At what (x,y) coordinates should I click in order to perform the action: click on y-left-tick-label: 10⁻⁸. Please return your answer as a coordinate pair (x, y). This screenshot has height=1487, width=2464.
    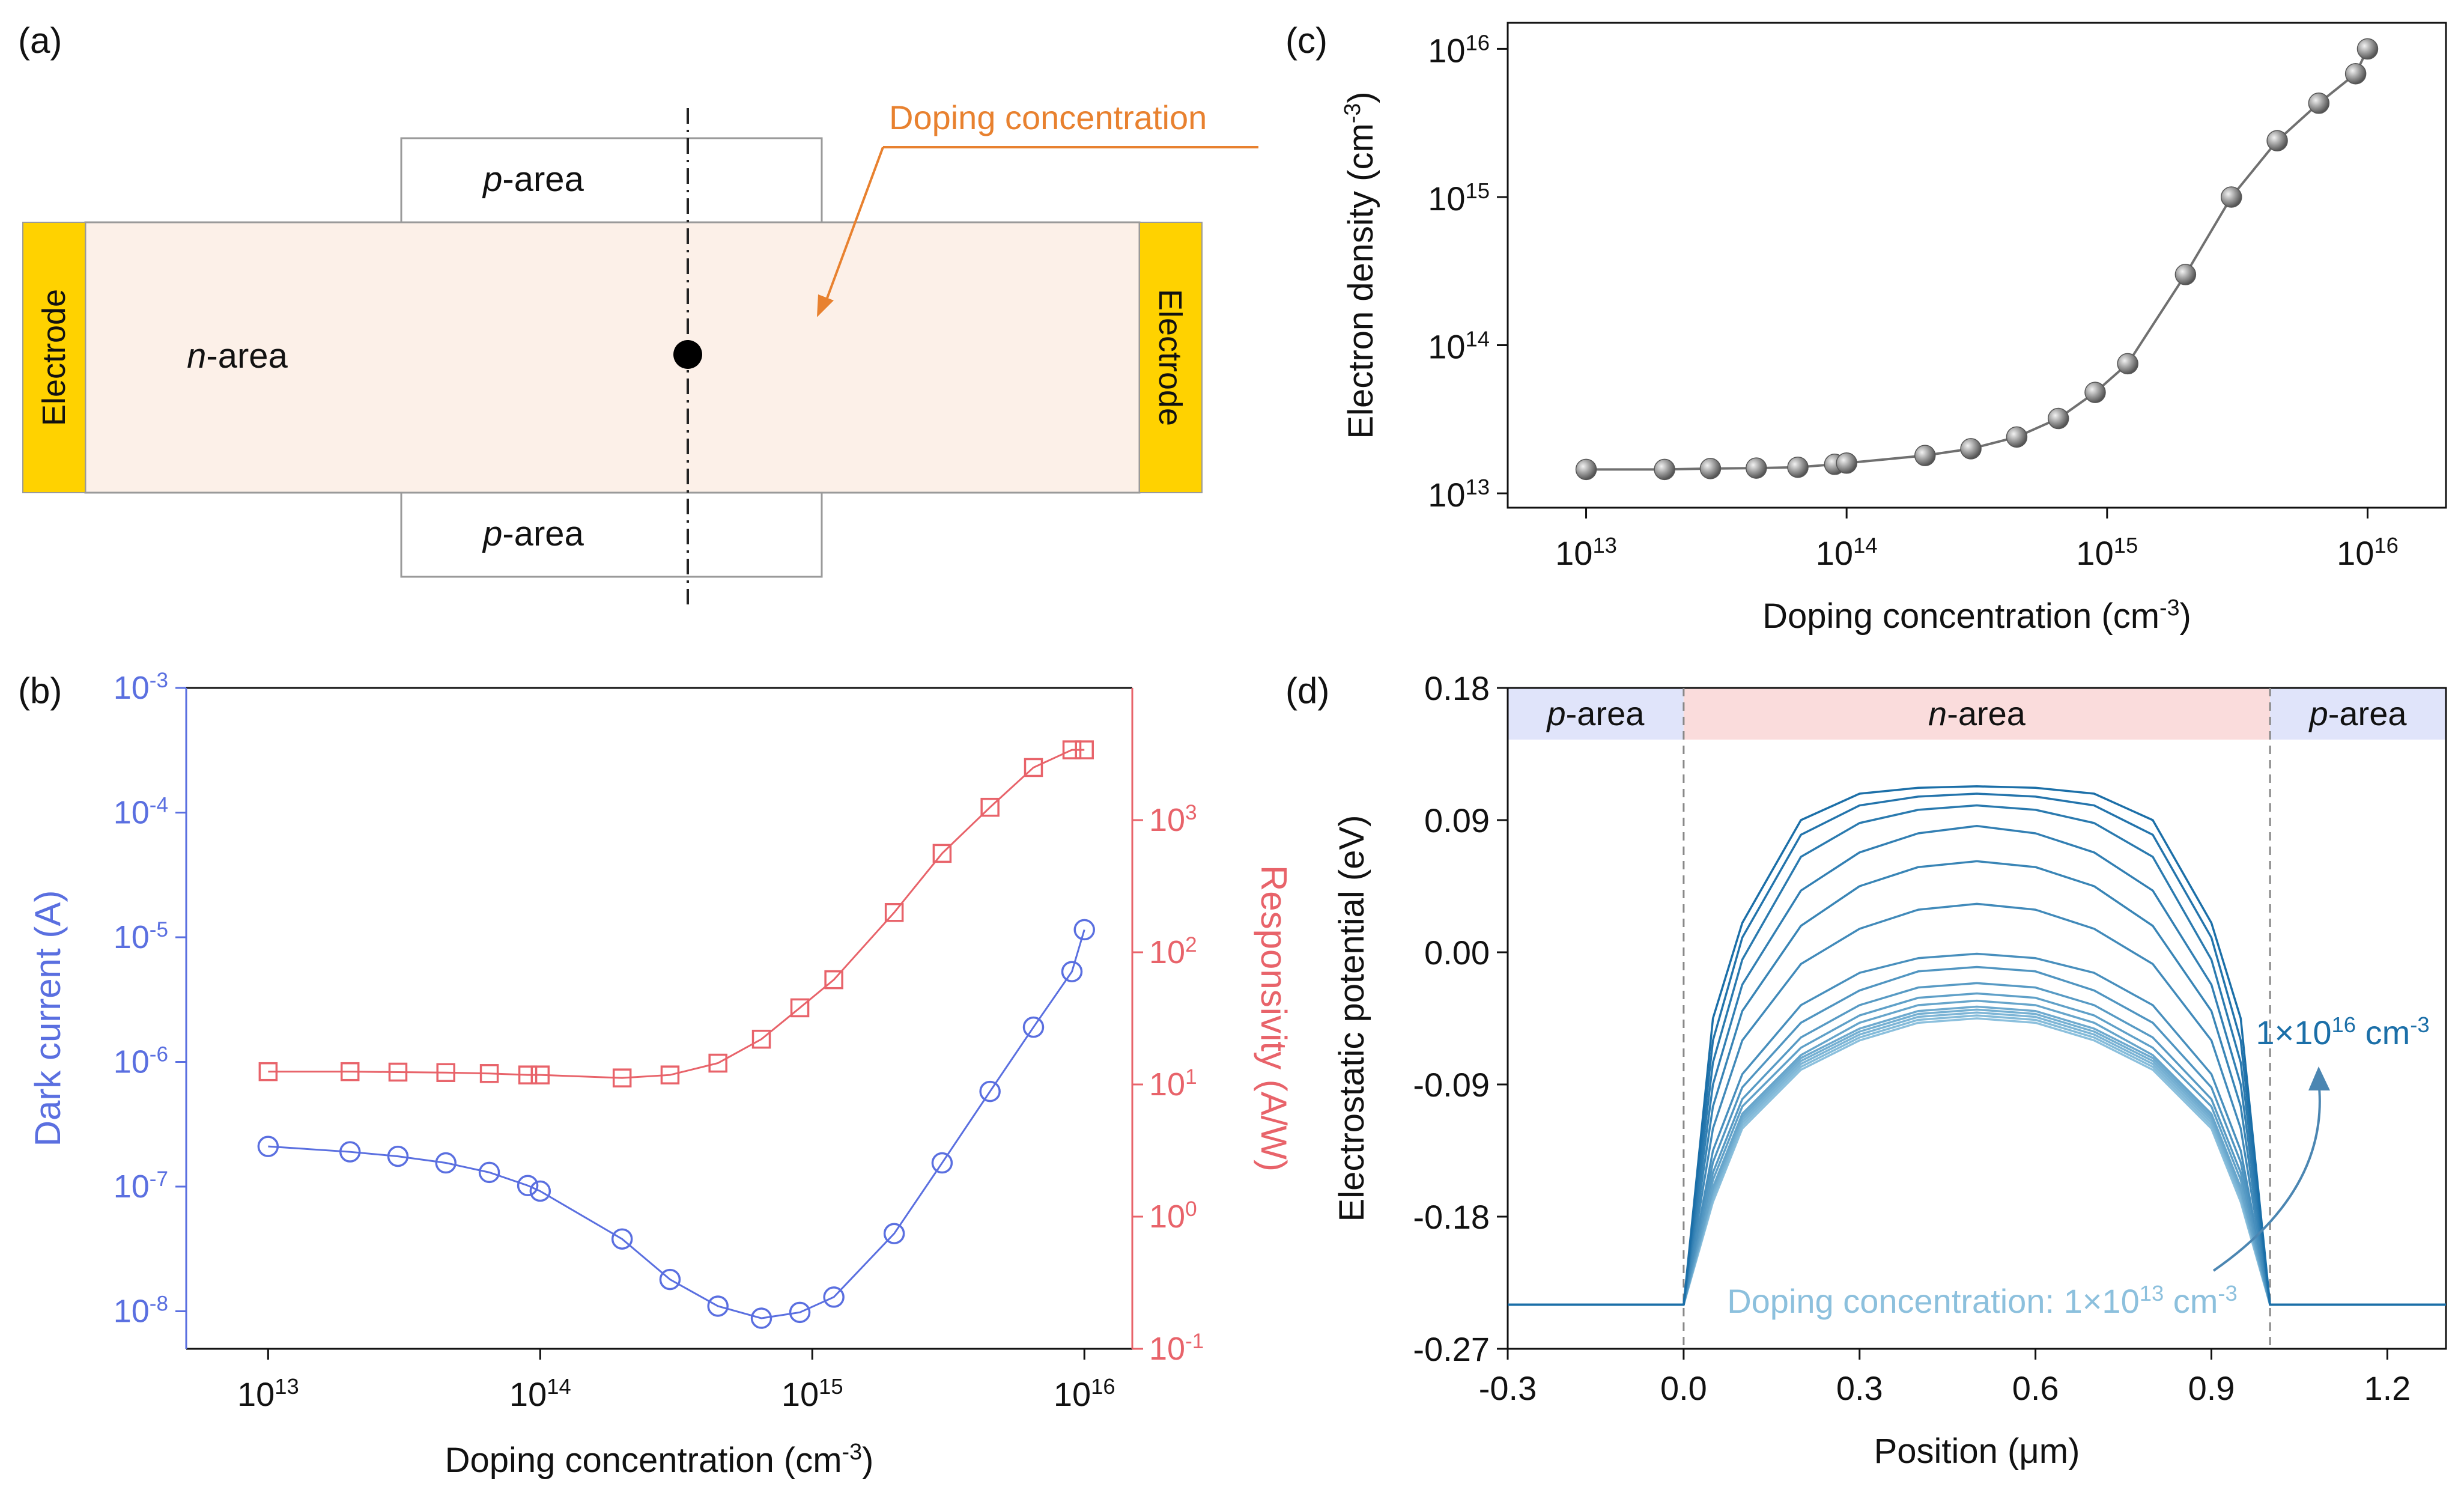
    Looking at the image, I should click on (141, 1311).